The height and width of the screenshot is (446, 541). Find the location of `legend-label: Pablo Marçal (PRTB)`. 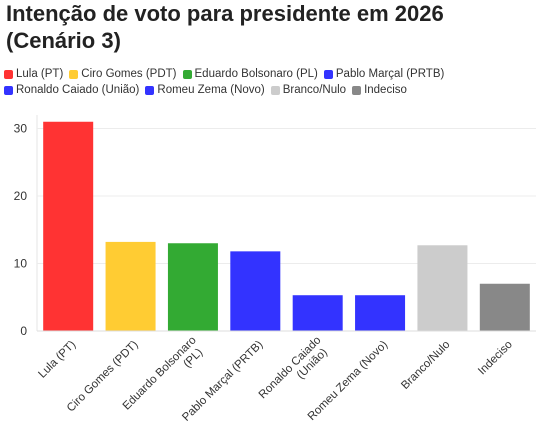

legend-label: Pablo Marçal (PRTB) is located at coordinates (390, 74).